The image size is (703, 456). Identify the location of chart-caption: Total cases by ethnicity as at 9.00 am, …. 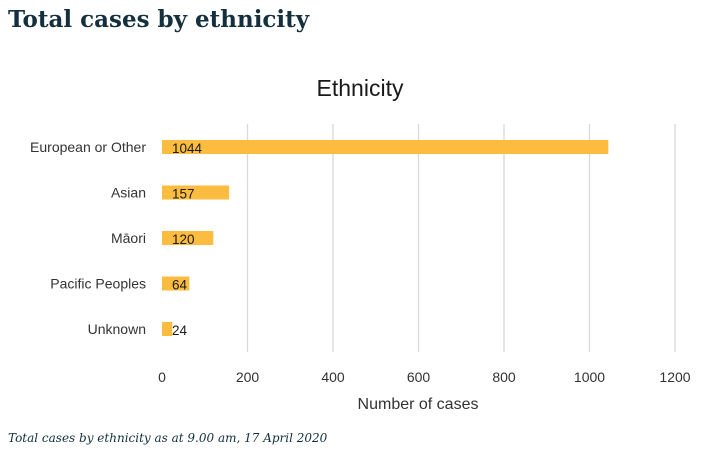
(168, 438).